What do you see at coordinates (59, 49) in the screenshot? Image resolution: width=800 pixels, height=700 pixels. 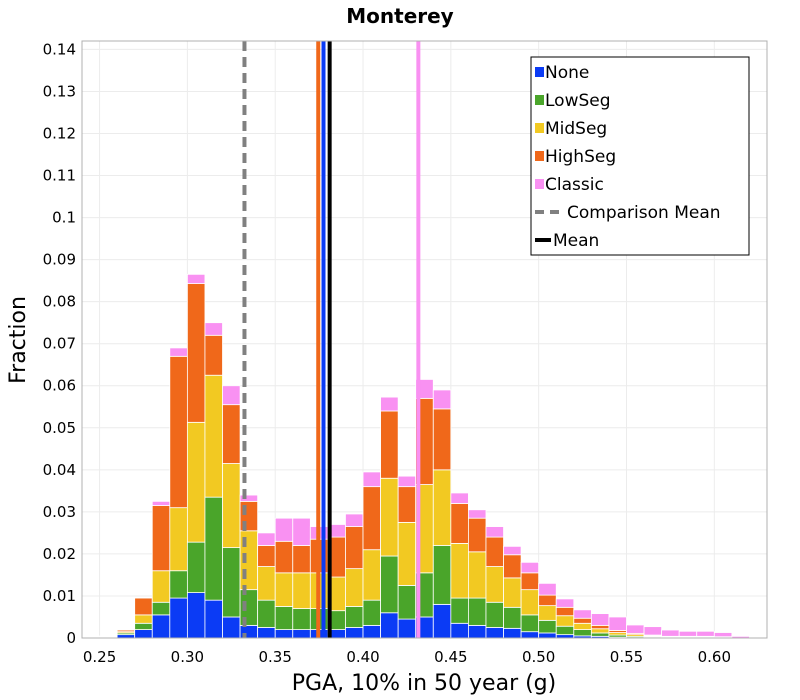 I see `y-tick-label-14: 0.14` at bounding box center [59, 49].